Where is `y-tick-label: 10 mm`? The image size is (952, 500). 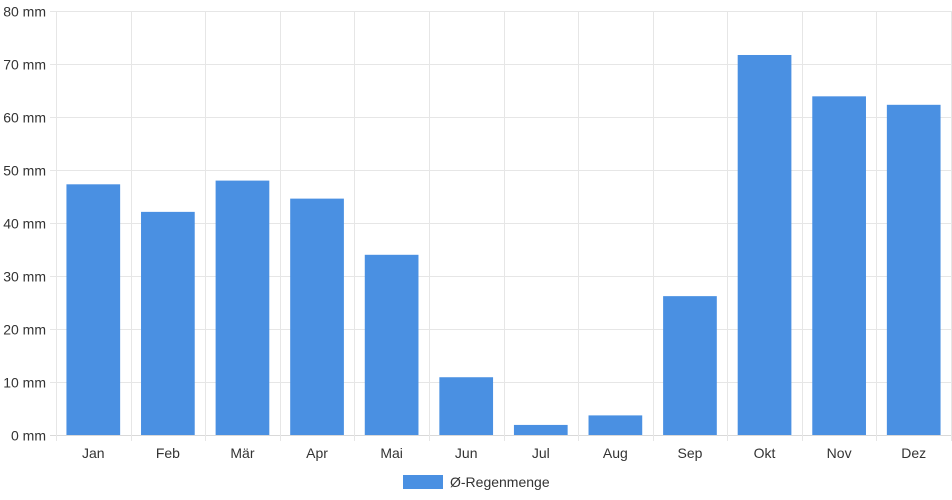
y-tick-label: 10 mm is located at coordinates (24, 383).